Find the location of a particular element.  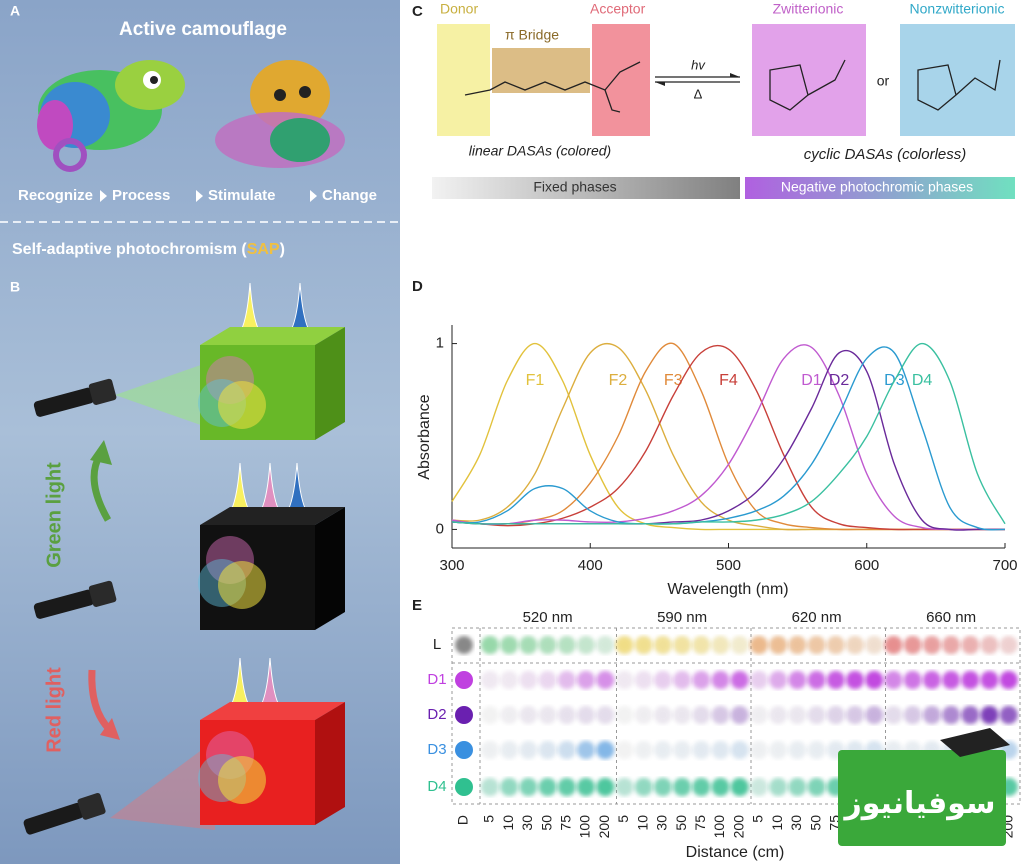

flashlight-body is located at coordinates (64, 604).